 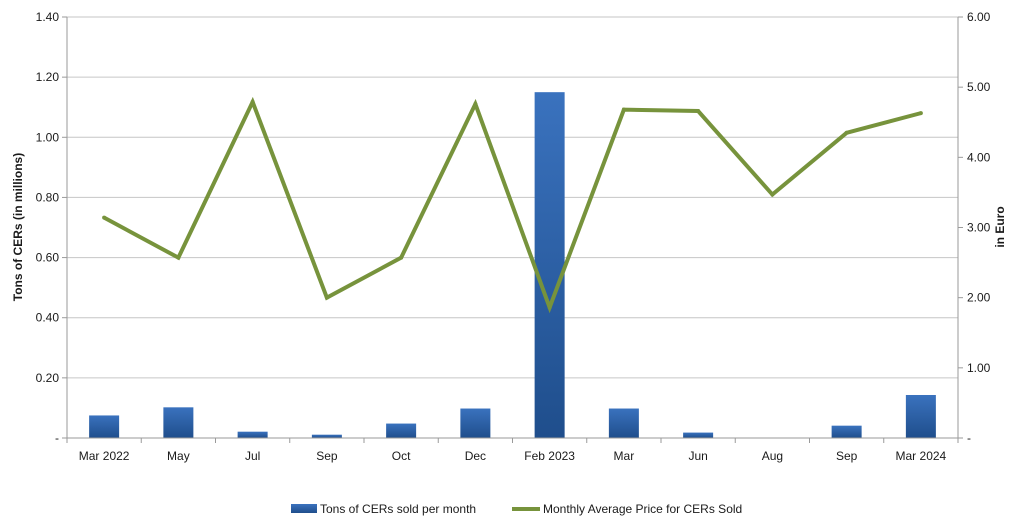 What do you see at coordinates (921, 456) in the screenshot?
I see `x-tick-label: Mar 2024` at bounding box center [921, 456].